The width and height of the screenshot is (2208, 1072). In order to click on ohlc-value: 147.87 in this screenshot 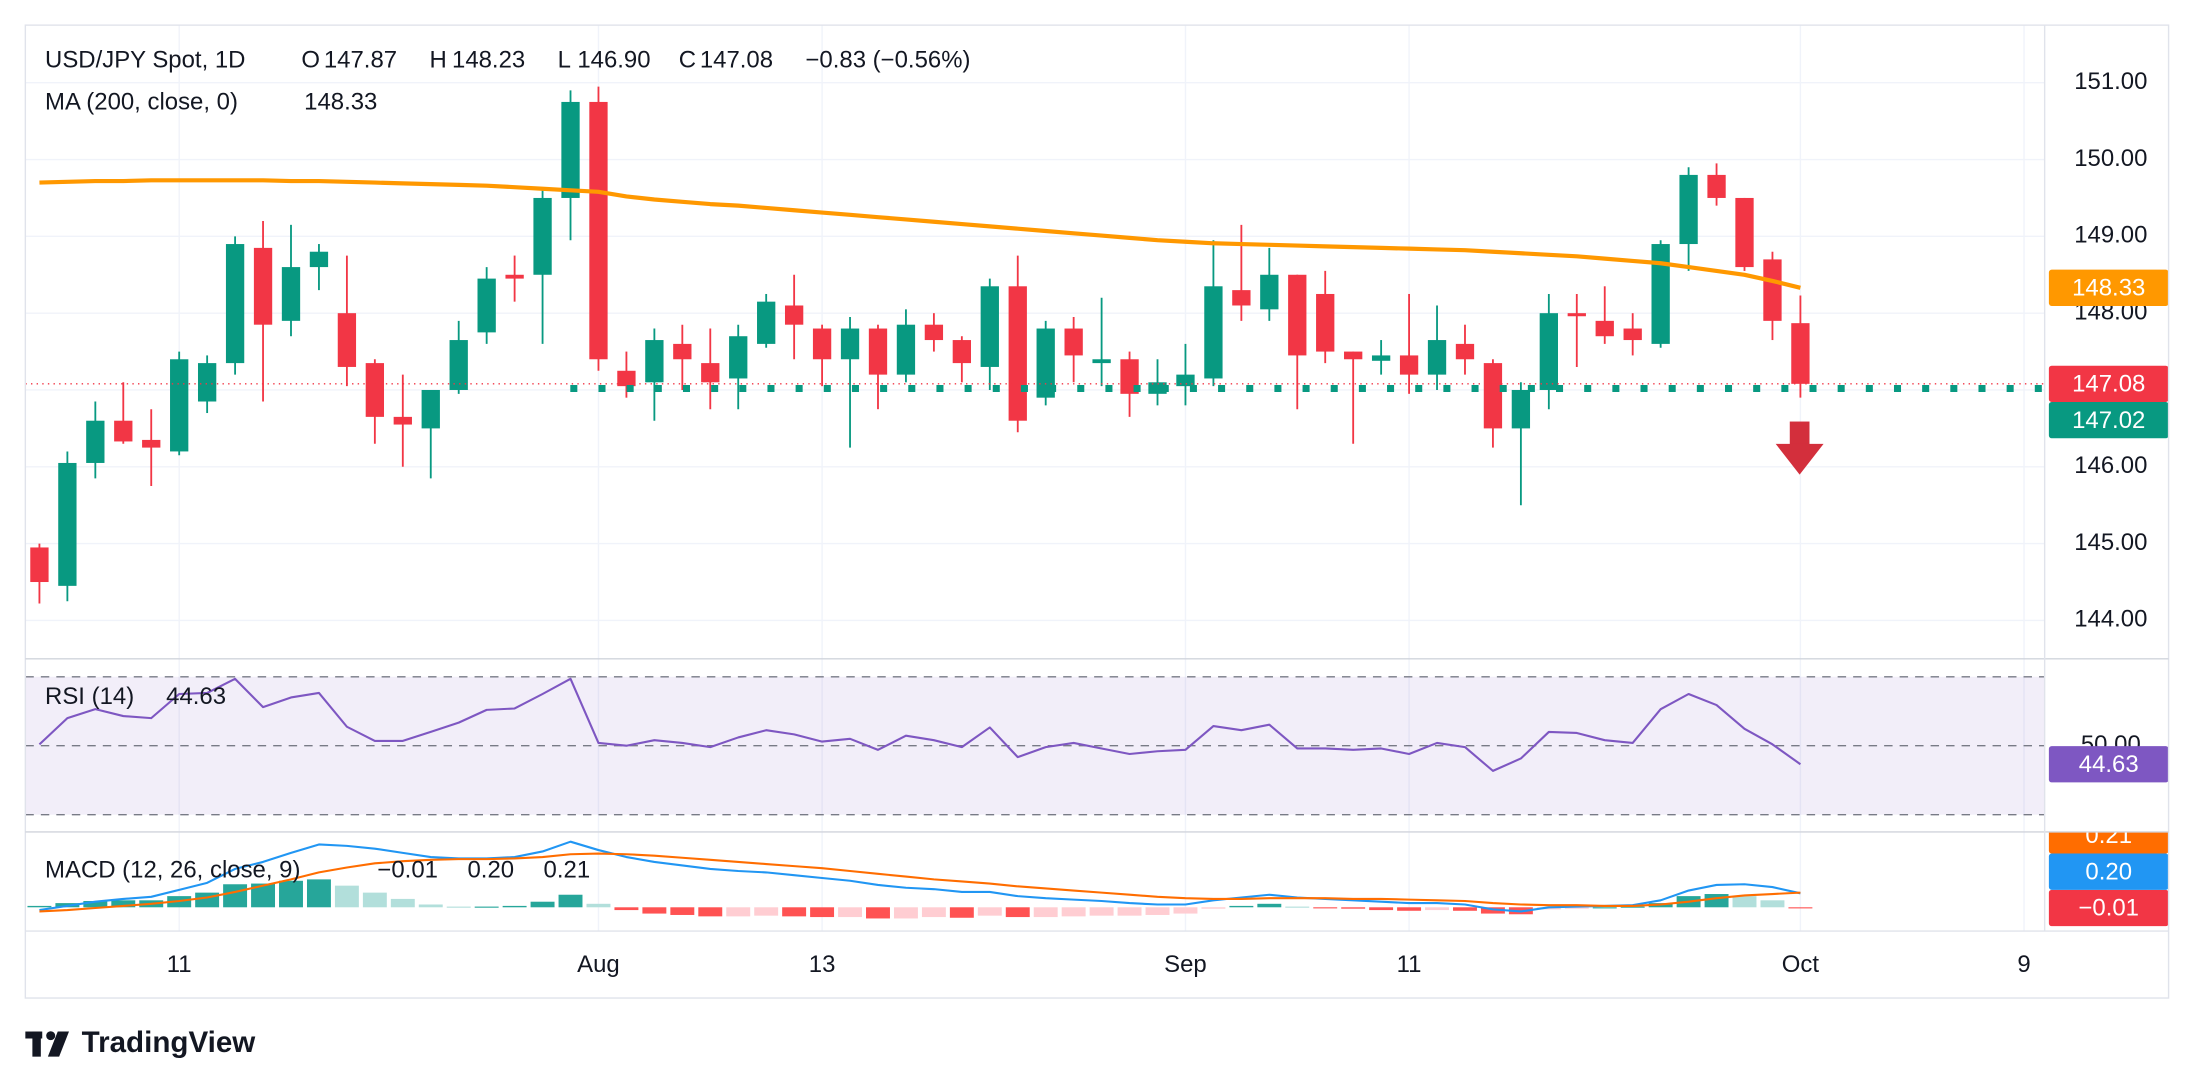, I will do `click(360, 60)`.